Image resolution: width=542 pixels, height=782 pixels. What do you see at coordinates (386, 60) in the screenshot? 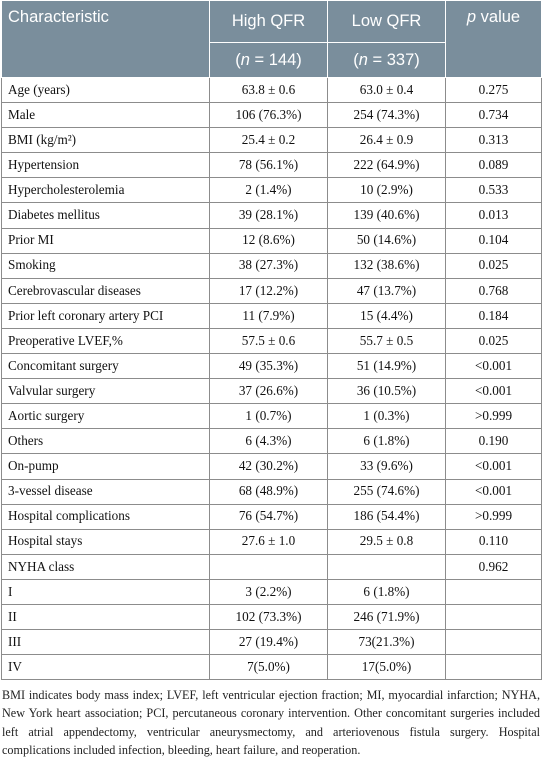
I see `header-low-n: (n = 337)` at bounding box center [386, 60].